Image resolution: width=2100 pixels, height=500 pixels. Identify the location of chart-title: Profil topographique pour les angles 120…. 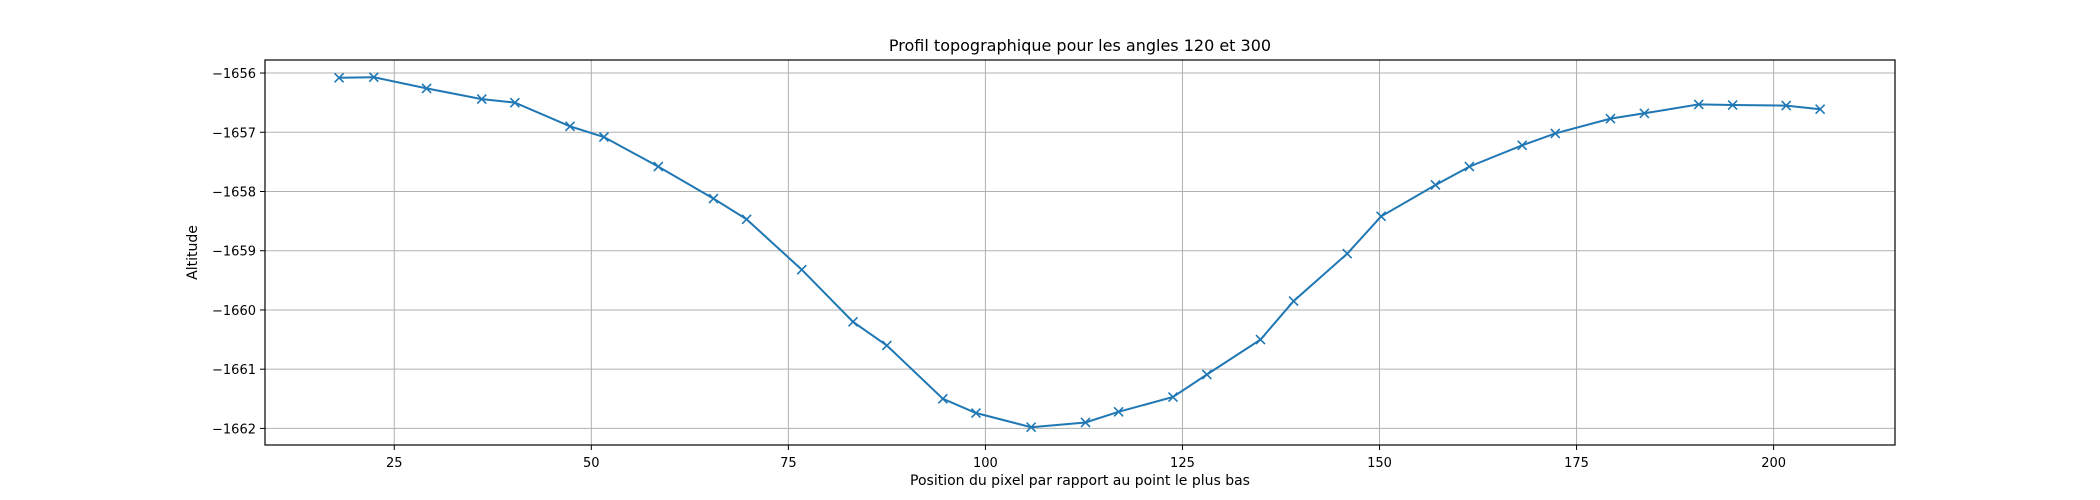
(1080, 45).